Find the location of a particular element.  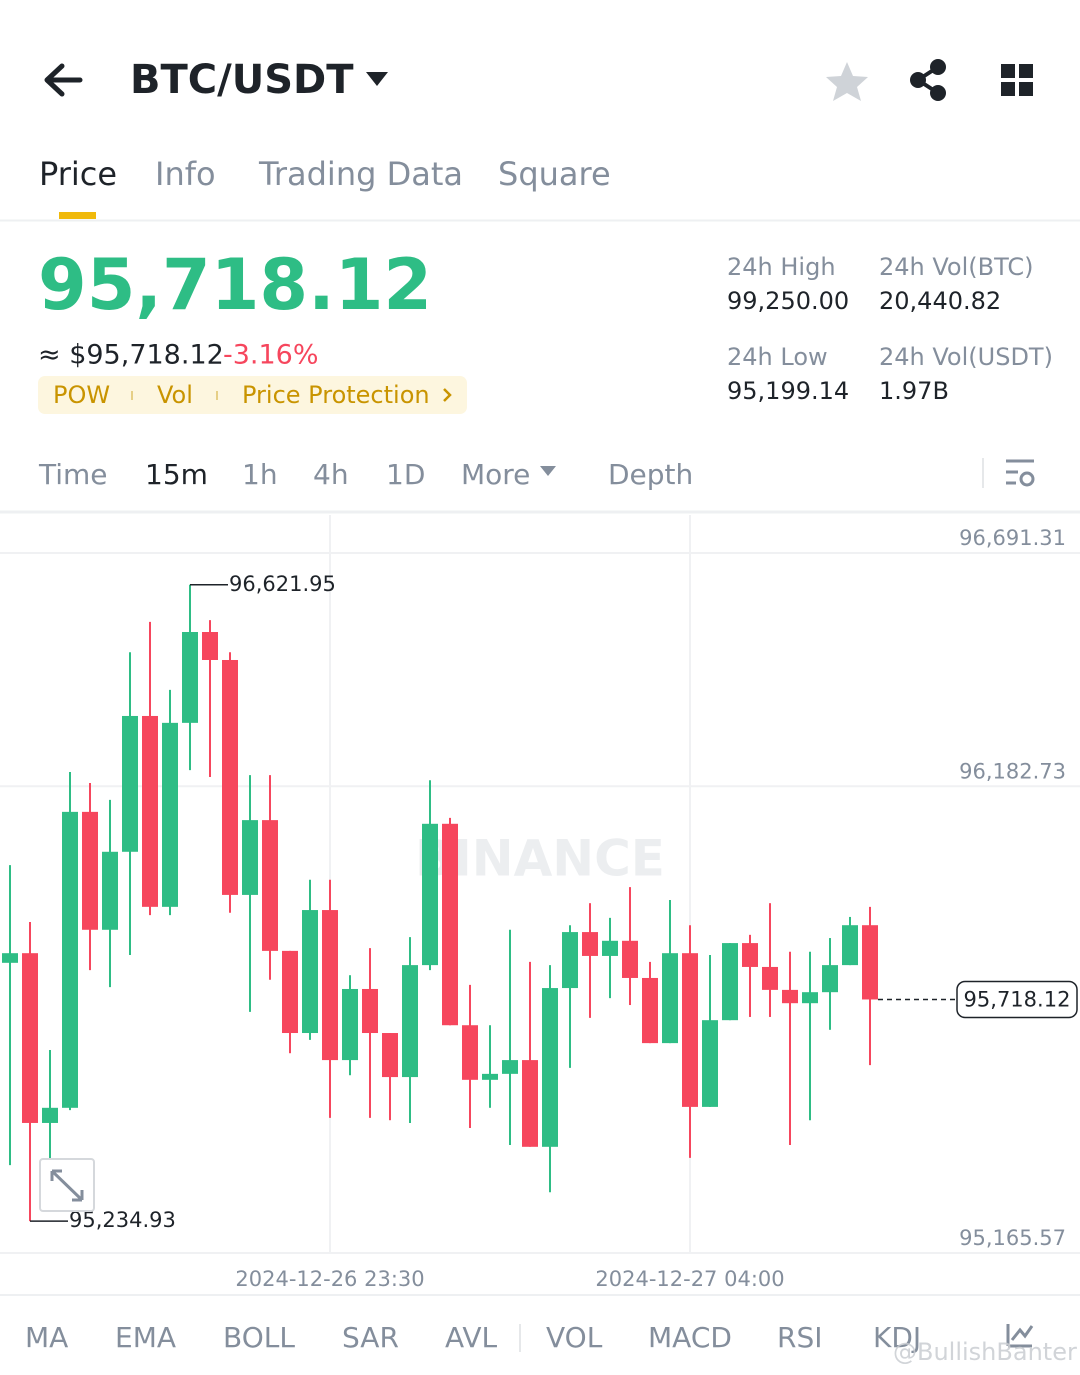

high-label: 96,621.95 is located at coordinates (282, 584).